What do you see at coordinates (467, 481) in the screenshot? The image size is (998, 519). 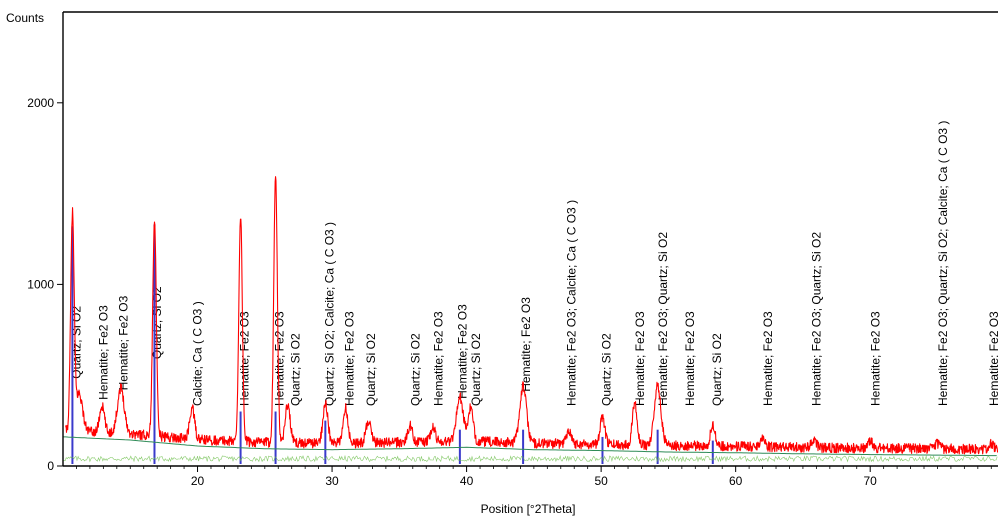 I see `x-tick-label: 40` at bounding box center [467, 481].